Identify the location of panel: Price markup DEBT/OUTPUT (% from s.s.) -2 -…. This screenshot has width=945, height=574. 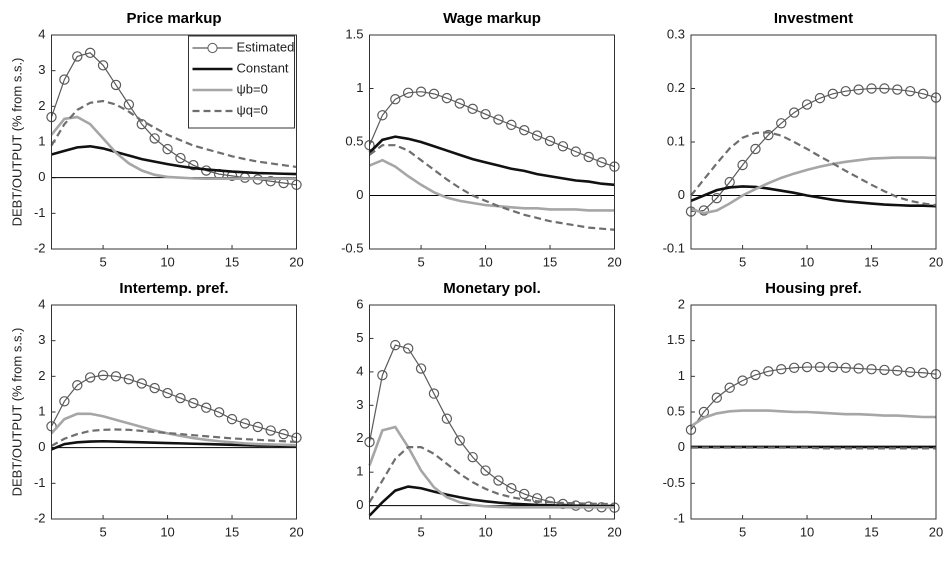
(156, 139).